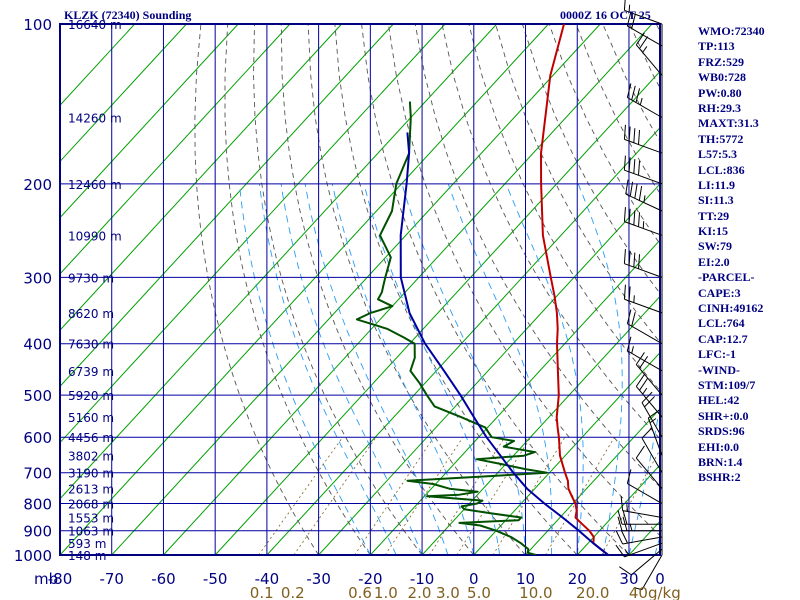  What do you see at coordinates (719, 292) in the screenshot?
I see `index-line: CAPE:3` at bounding box center [719, 292].